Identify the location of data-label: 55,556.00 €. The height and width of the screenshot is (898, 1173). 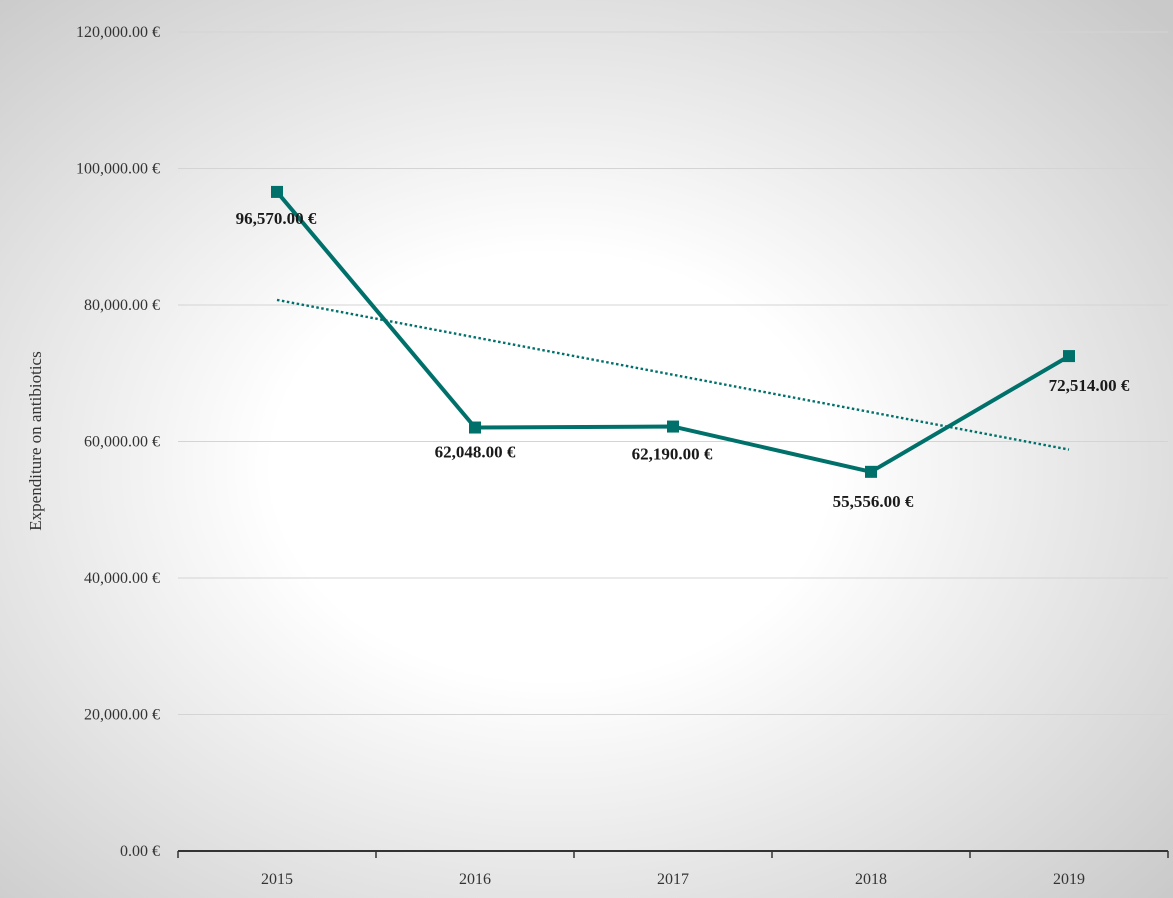
(873, 501).